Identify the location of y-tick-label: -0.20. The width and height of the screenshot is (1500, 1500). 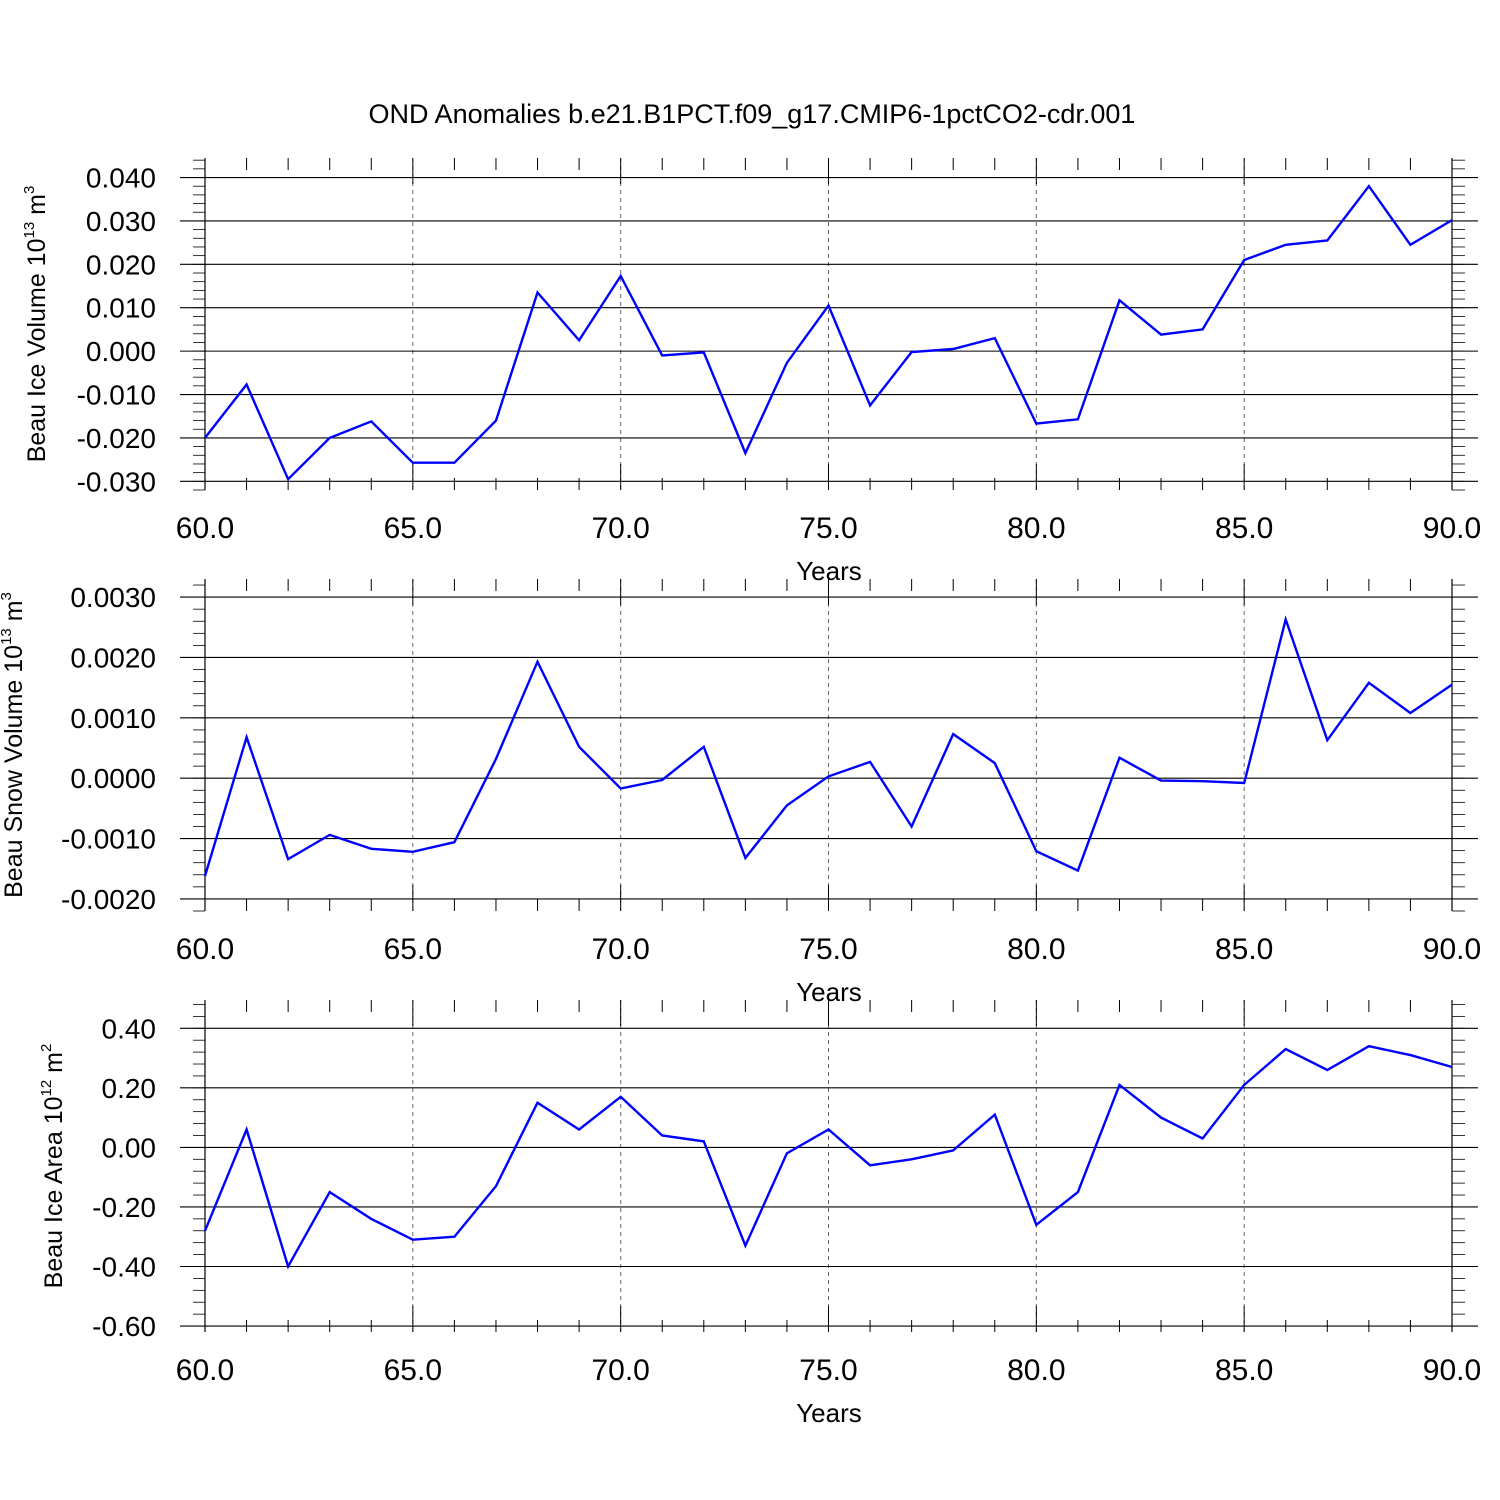
(124, 1207).